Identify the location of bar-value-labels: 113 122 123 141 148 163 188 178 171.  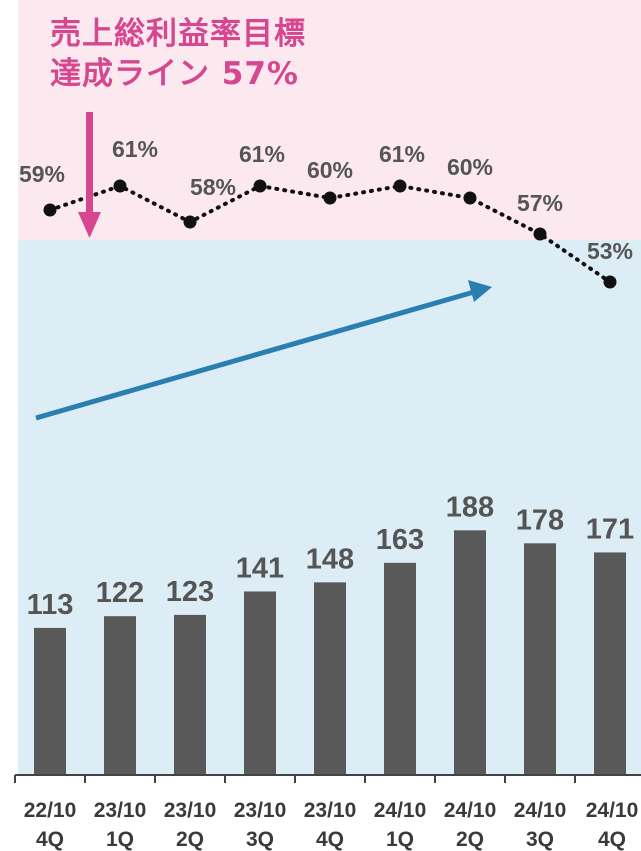
(331, 556).